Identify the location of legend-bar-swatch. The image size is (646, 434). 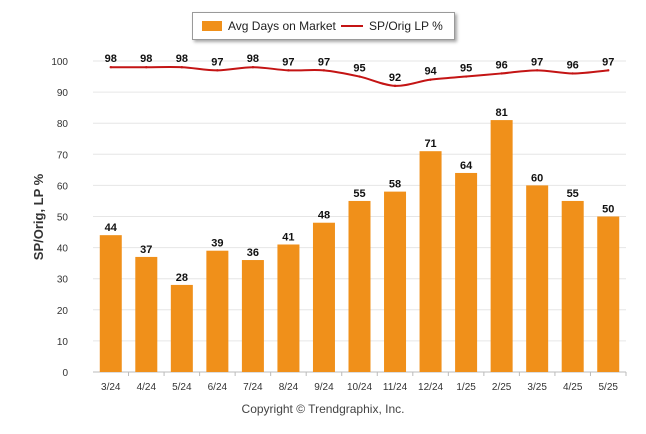
(212, 26).